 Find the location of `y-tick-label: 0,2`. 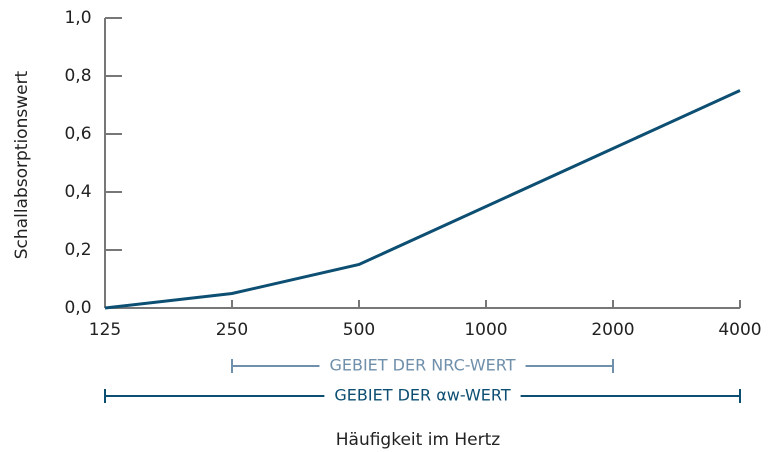

y-tick-label: 0,2 is located at coordinates (77, 250).